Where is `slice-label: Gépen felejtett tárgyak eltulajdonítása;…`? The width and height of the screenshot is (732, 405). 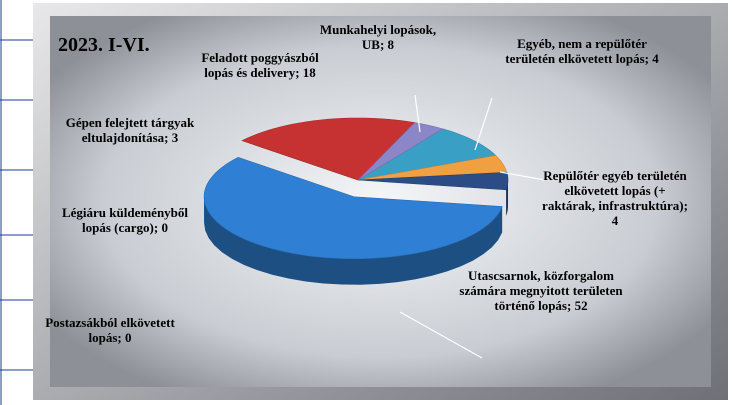
slice-label: Gépen felejtett tárgyak eltulajdonítása;… is located at coordinates (130, 130).